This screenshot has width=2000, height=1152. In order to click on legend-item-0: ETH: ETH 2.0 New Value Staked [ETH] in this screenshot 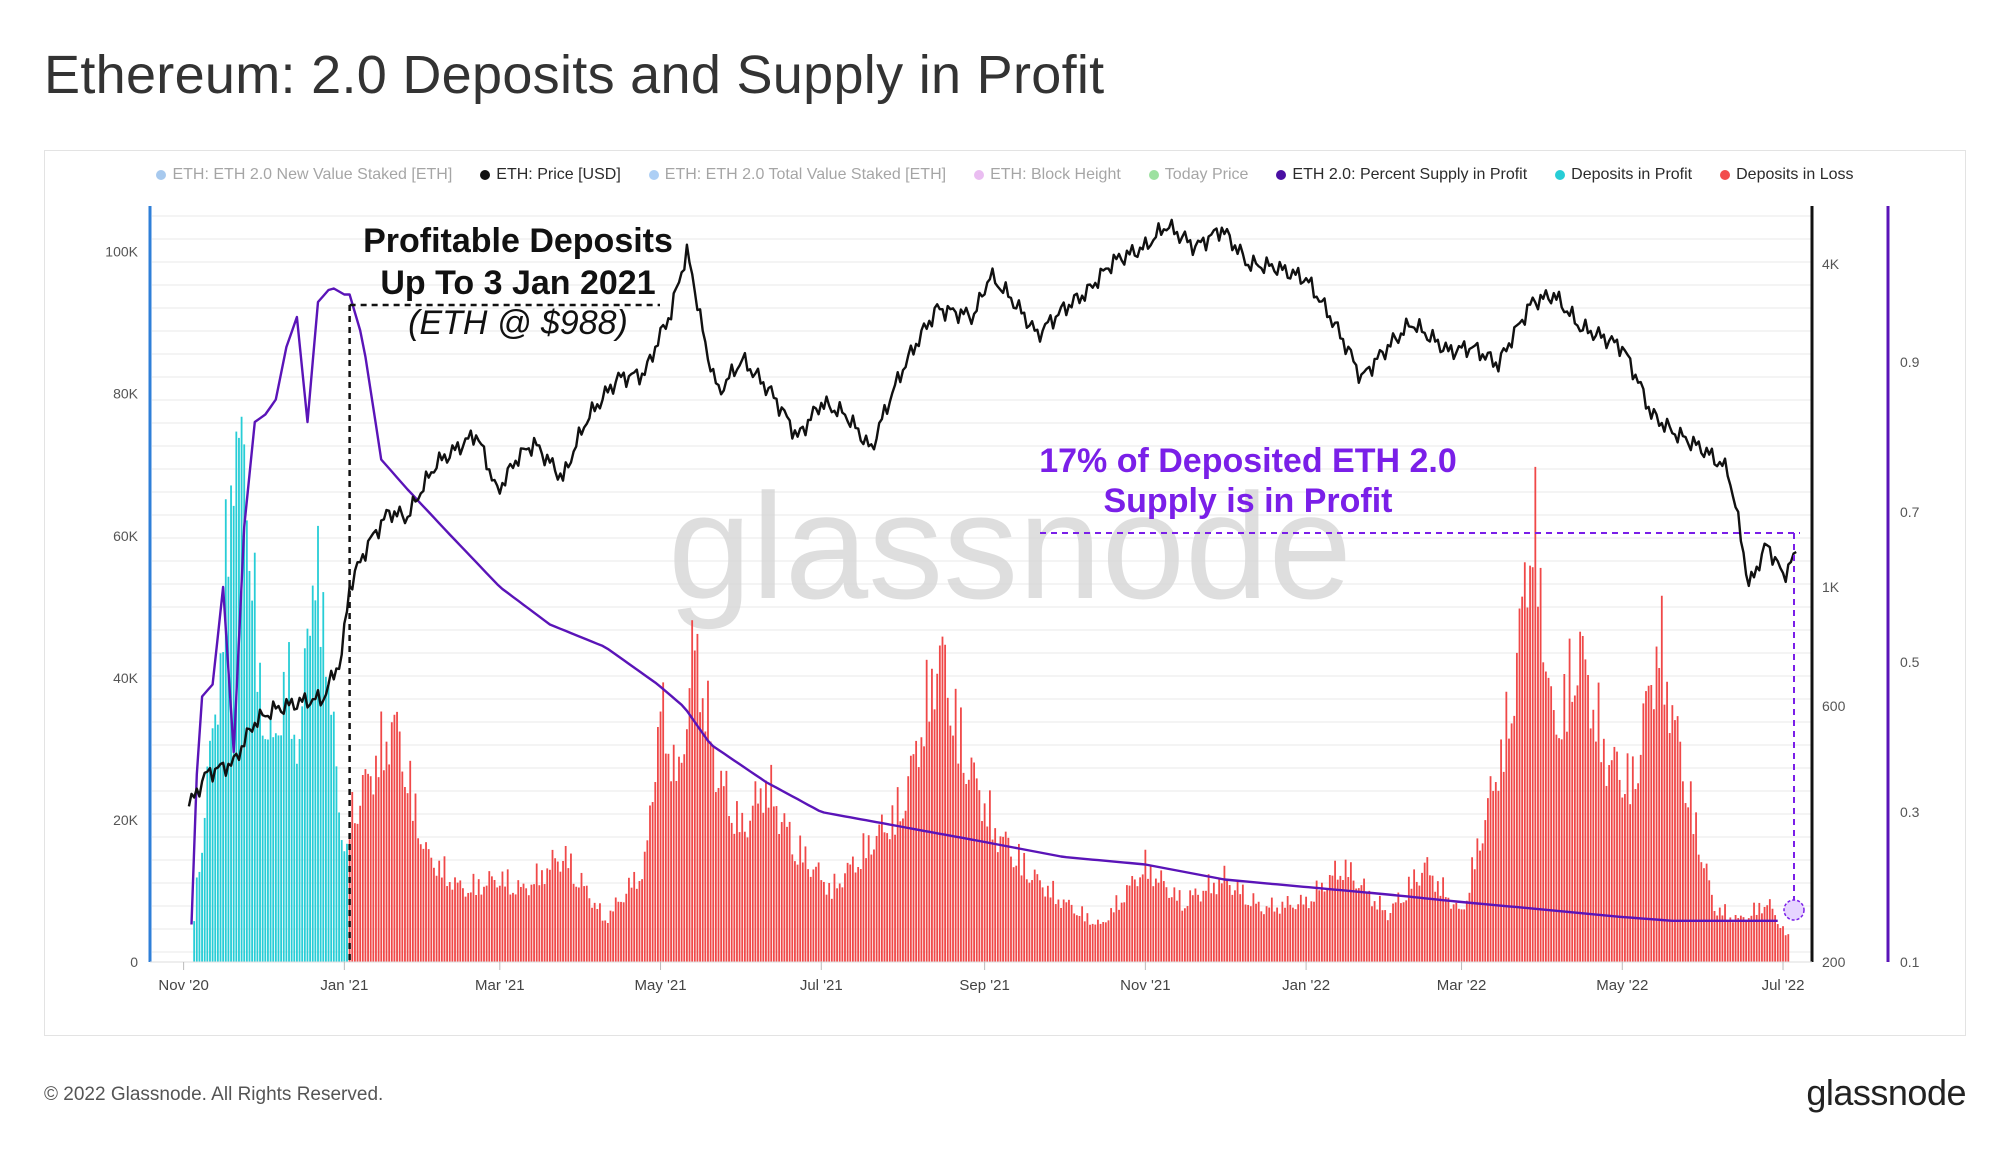, I will do `click(304, 175)`.